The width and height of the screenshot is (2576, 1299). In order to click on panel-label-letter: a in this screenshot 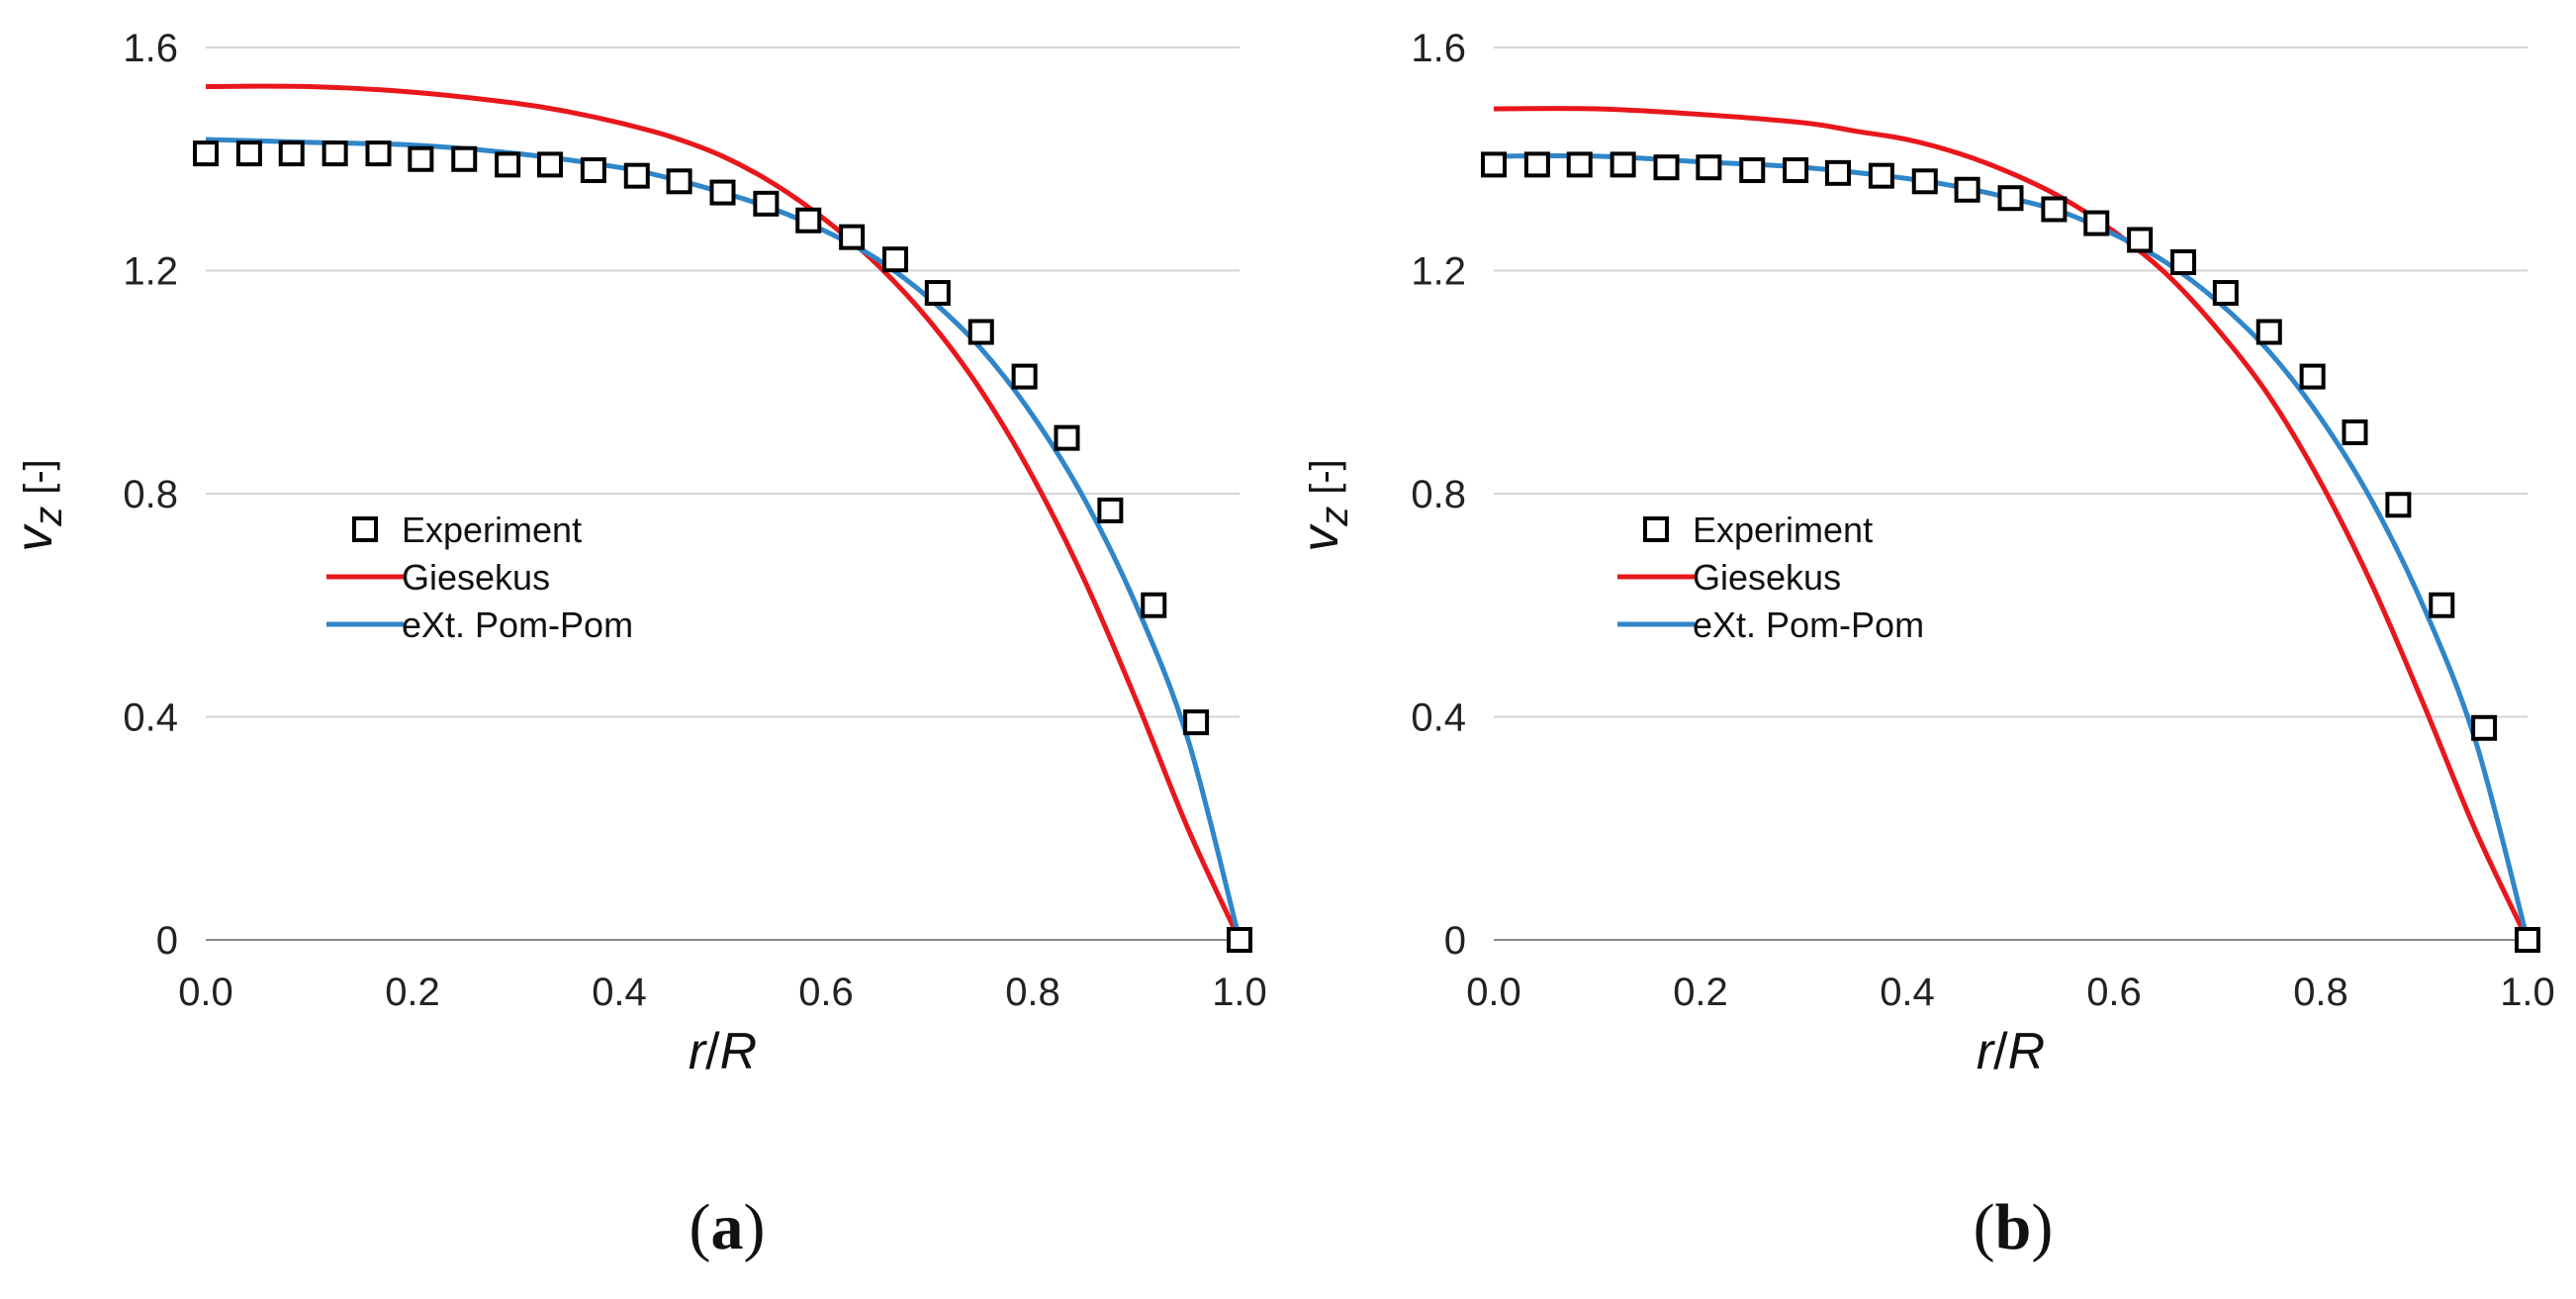, I will do `click(728, 1227)`.